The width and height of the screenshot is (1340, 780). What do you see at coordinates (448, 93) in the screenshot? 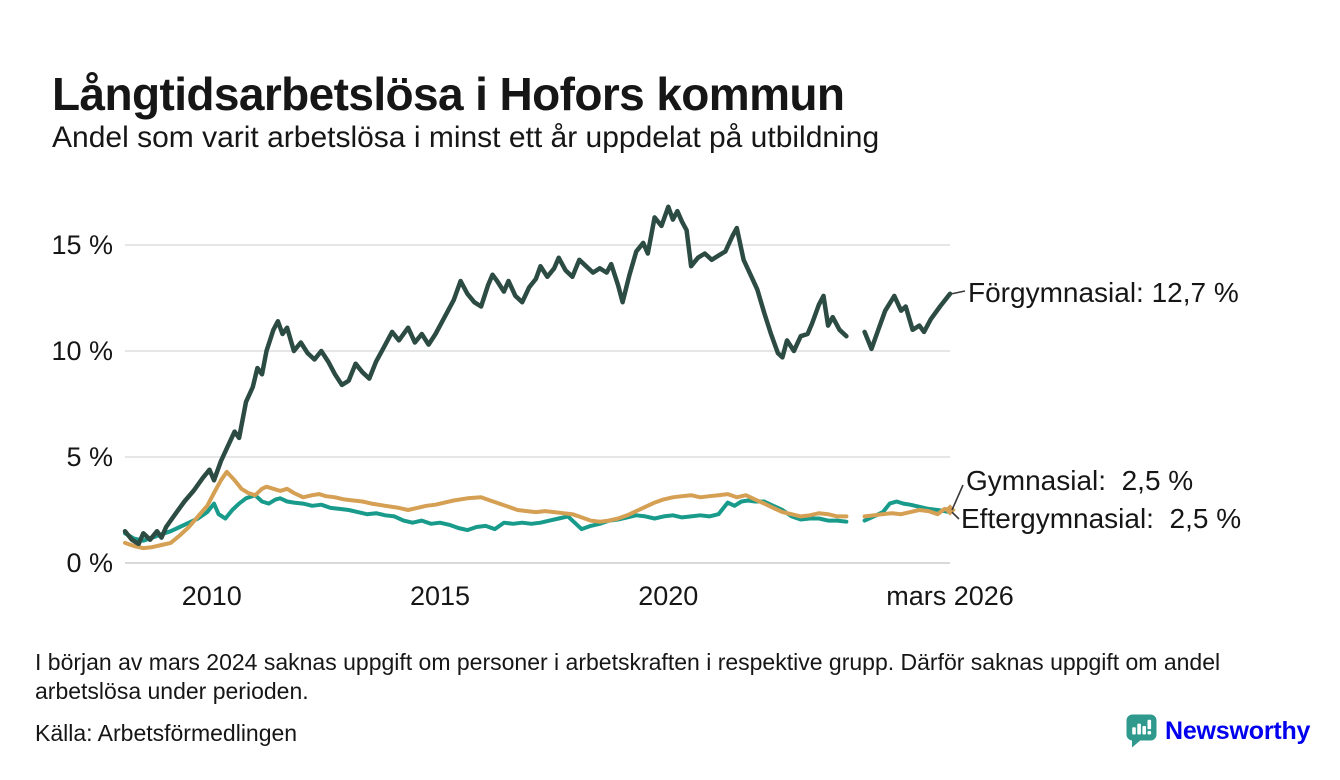
I see `page-title: Långtidsarbetslösa i Hofors kommun` at bounding box center [448, 93].